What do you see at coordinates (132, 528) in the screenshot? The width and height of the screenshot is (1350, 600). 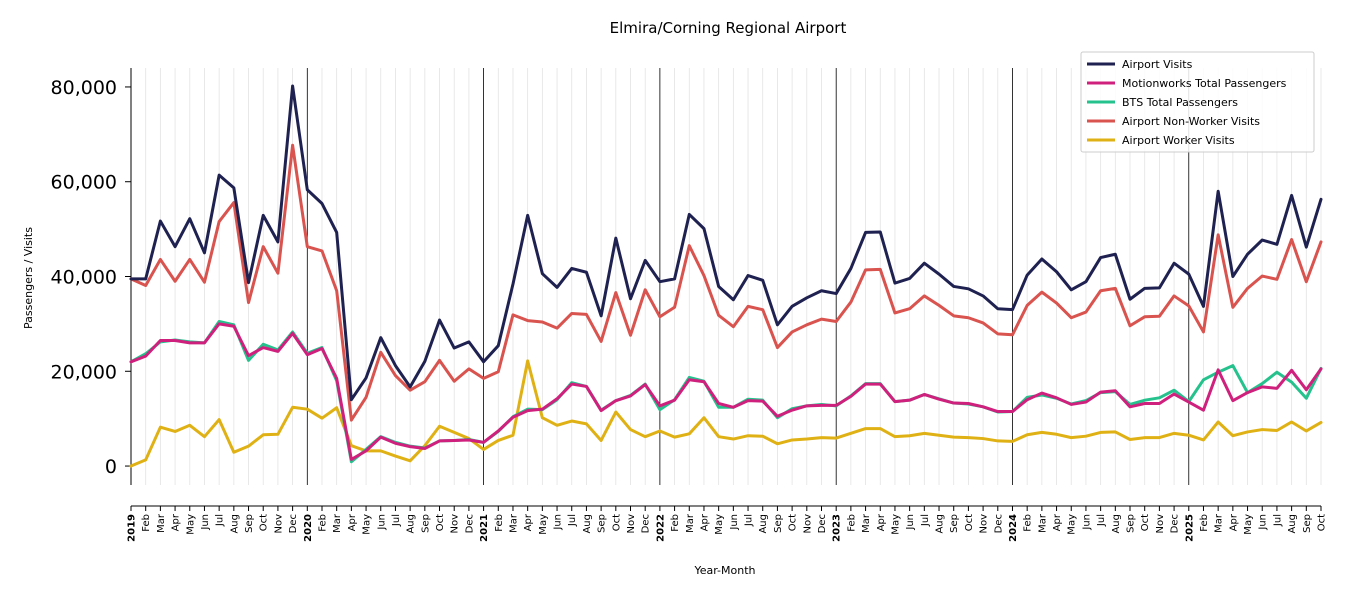 I see `x-tick-label: 2019` at bounding box center [132, 528].